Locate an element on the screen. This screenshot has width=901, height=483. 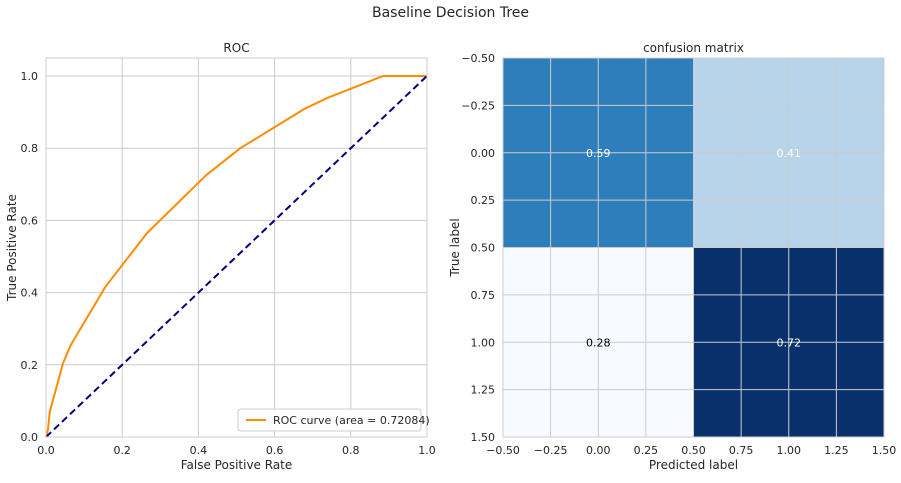
cm-y-tick-label: 1.00 is located at coordinates (483, 342).